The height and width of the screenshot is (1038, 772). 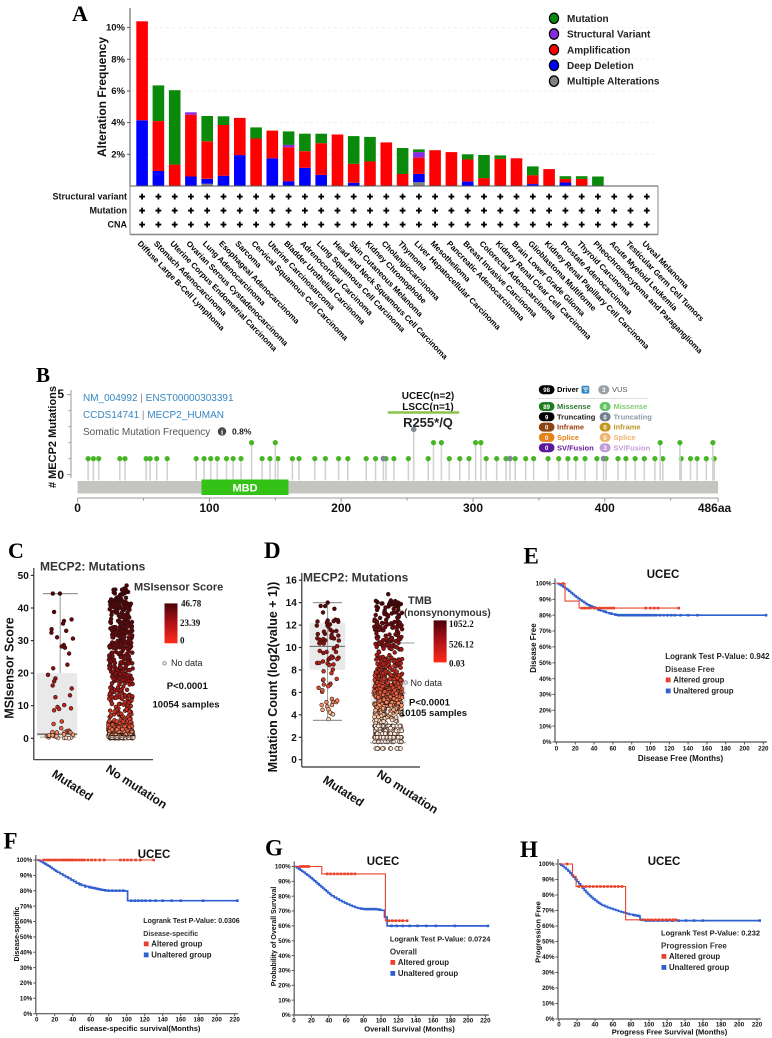 What do you see at coordinates (24, 706) in the screenshot?
I see `svg-text: 10` at bounding box center [24, 706].